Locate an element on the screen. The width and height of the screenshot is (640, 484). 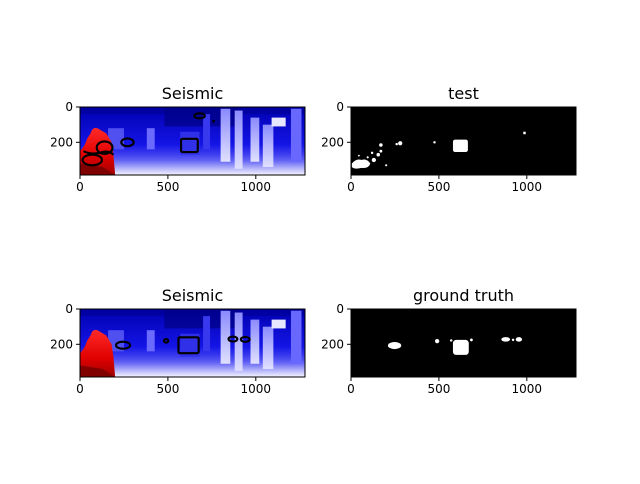
panel-seismic-top: Seismic is located at coordinates (178, 139).